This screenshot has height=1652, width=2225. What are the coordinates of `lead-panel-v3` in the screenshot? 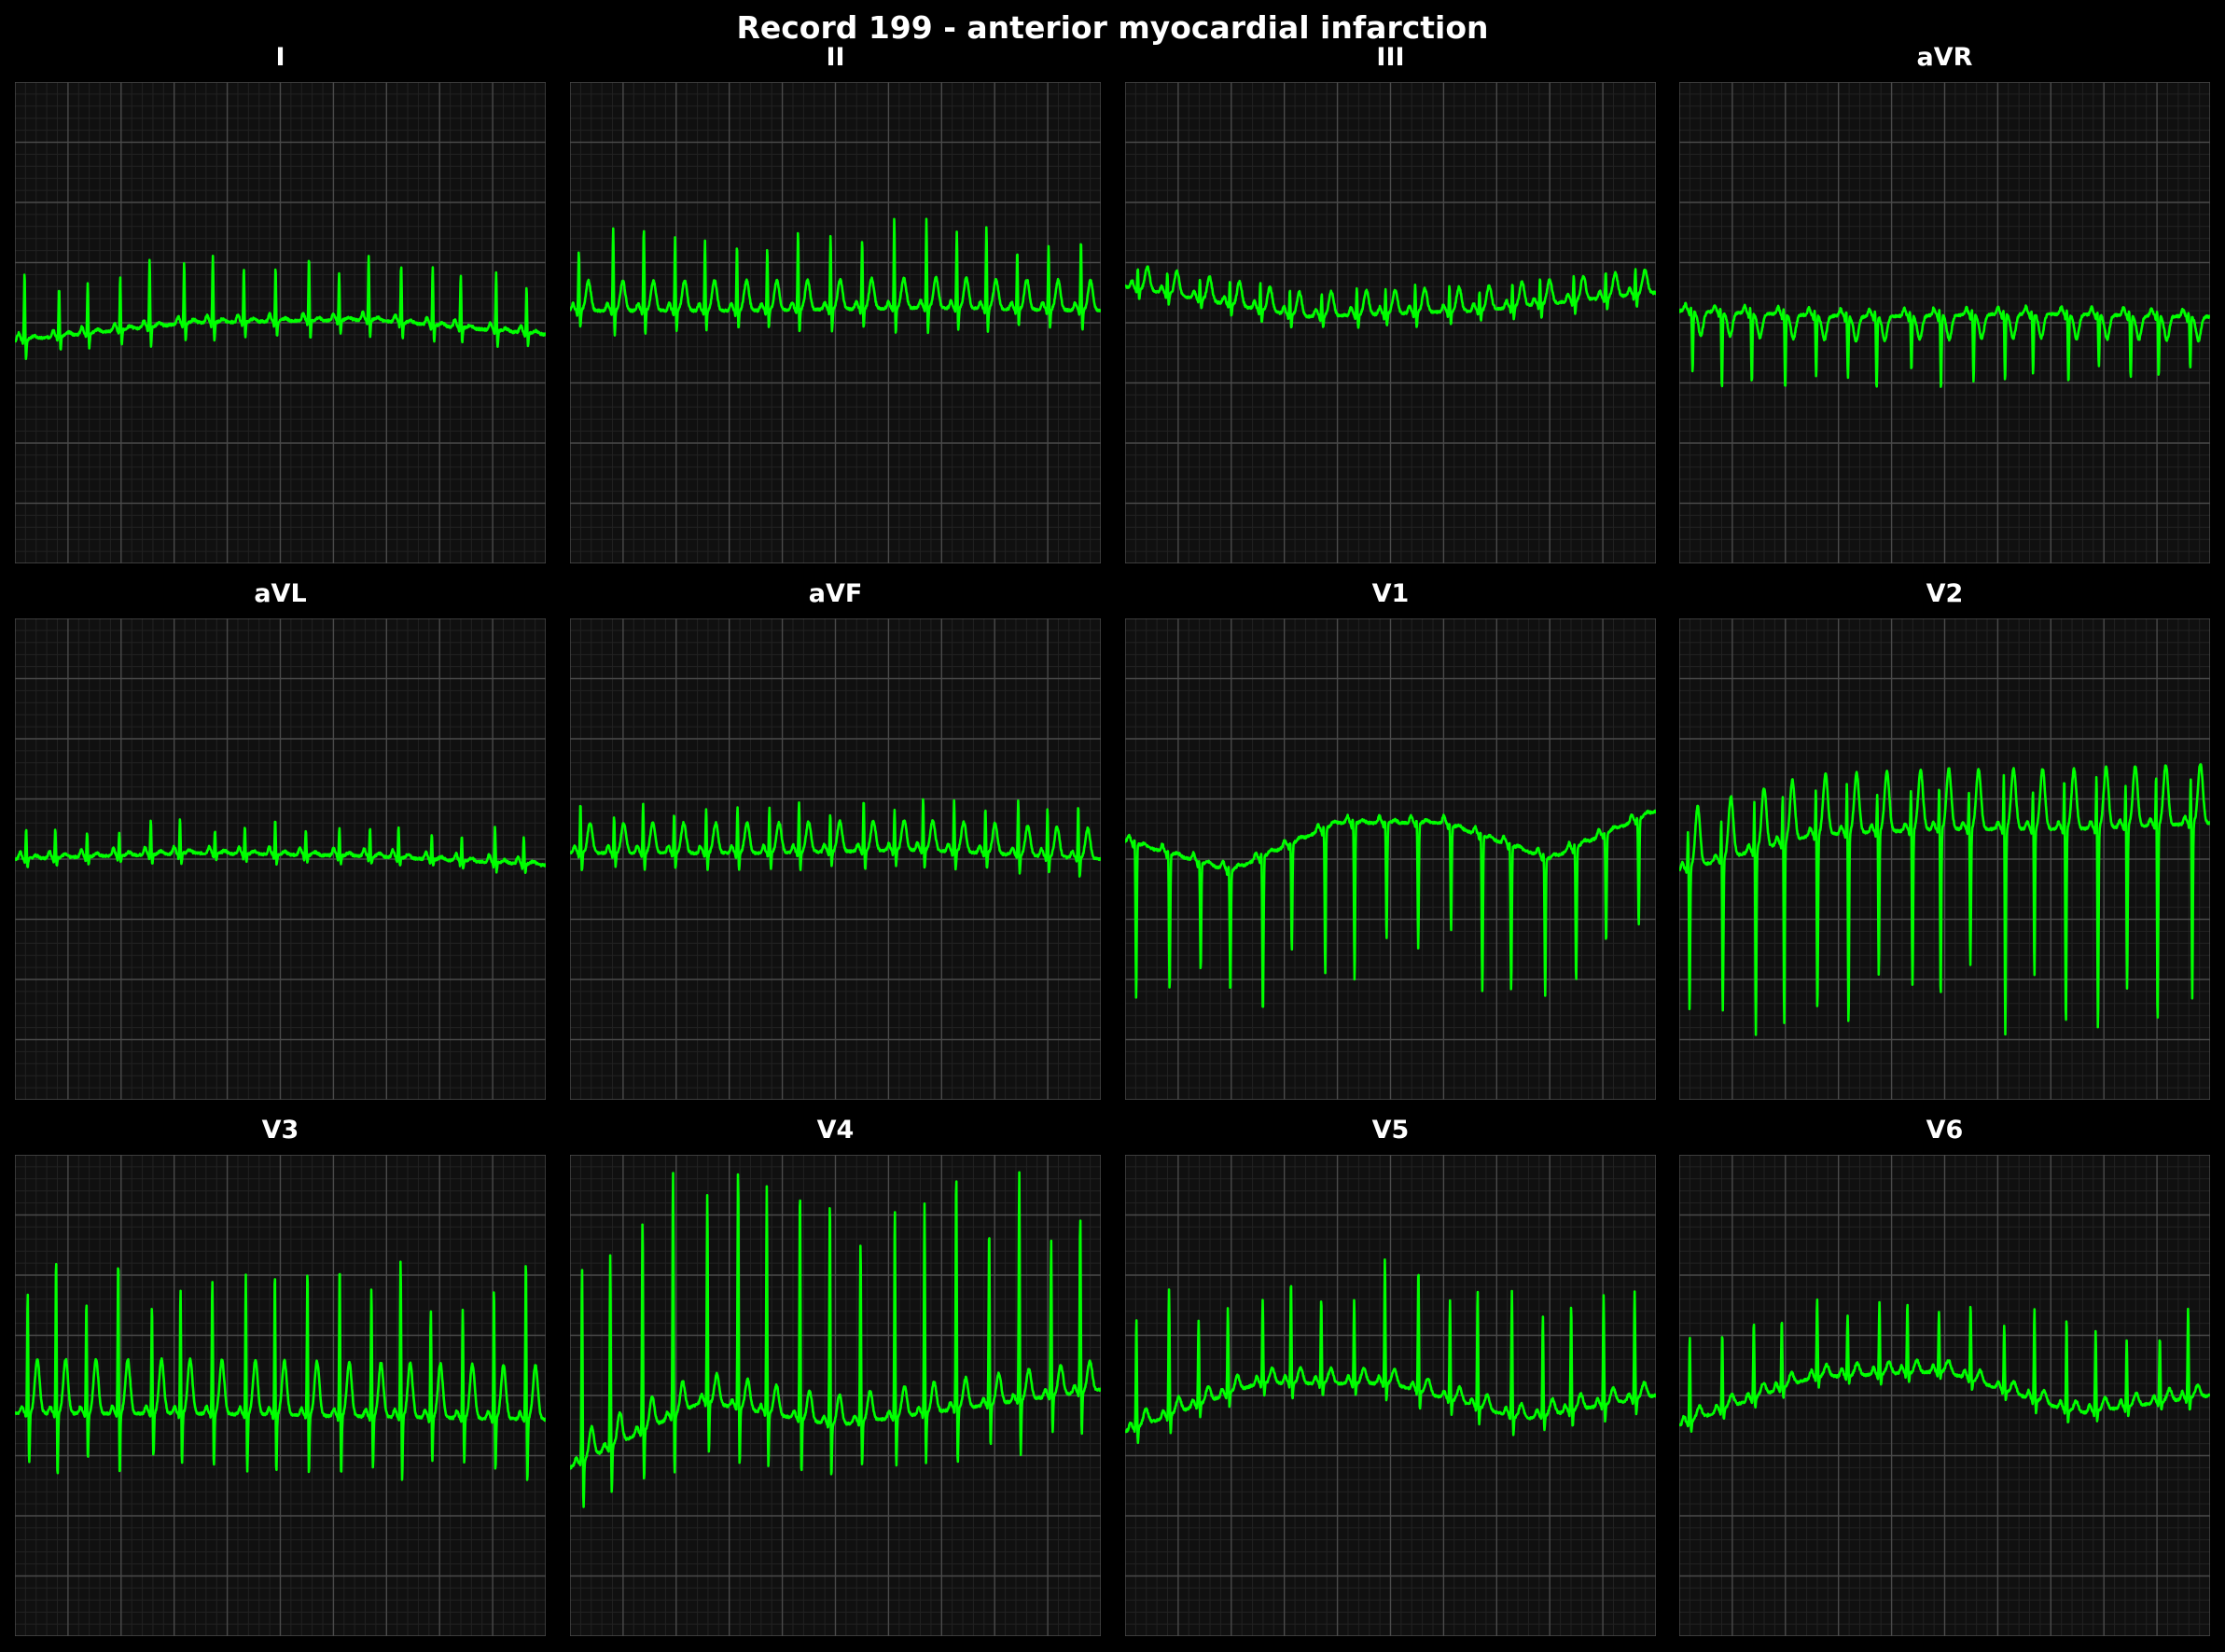 It's located at (280, 1395).